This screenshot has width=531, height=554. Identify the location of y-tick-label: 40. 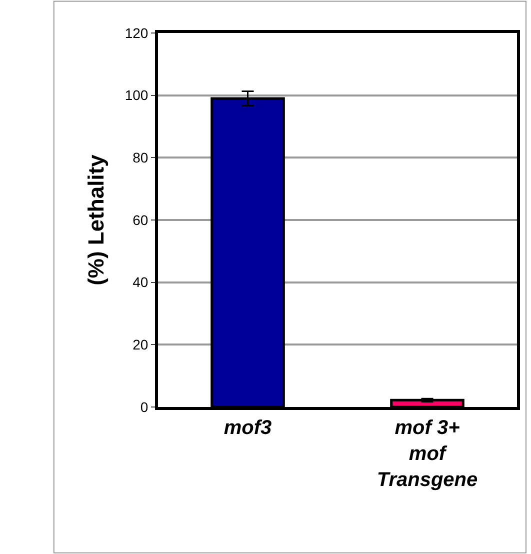
(140, 282).